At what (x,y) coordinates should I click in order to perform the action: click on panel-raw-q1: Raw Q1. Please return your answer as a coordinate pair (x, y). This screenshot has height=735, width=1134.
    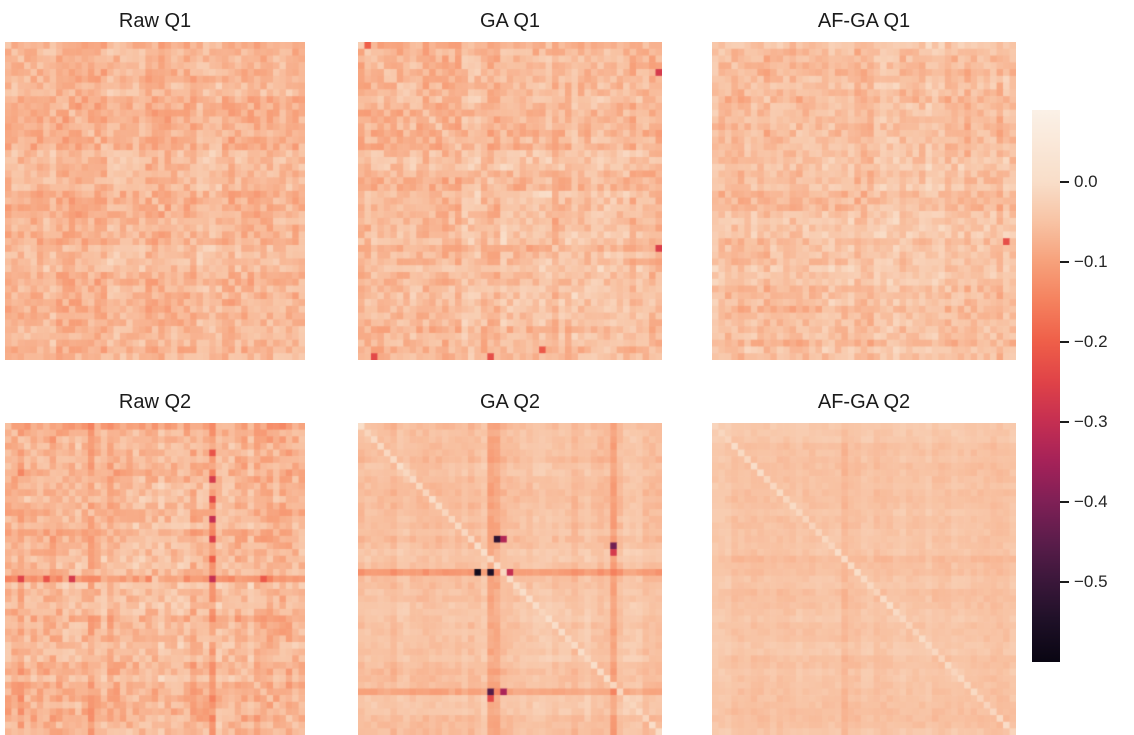
    Looking at the image, I should click on (155, 184).